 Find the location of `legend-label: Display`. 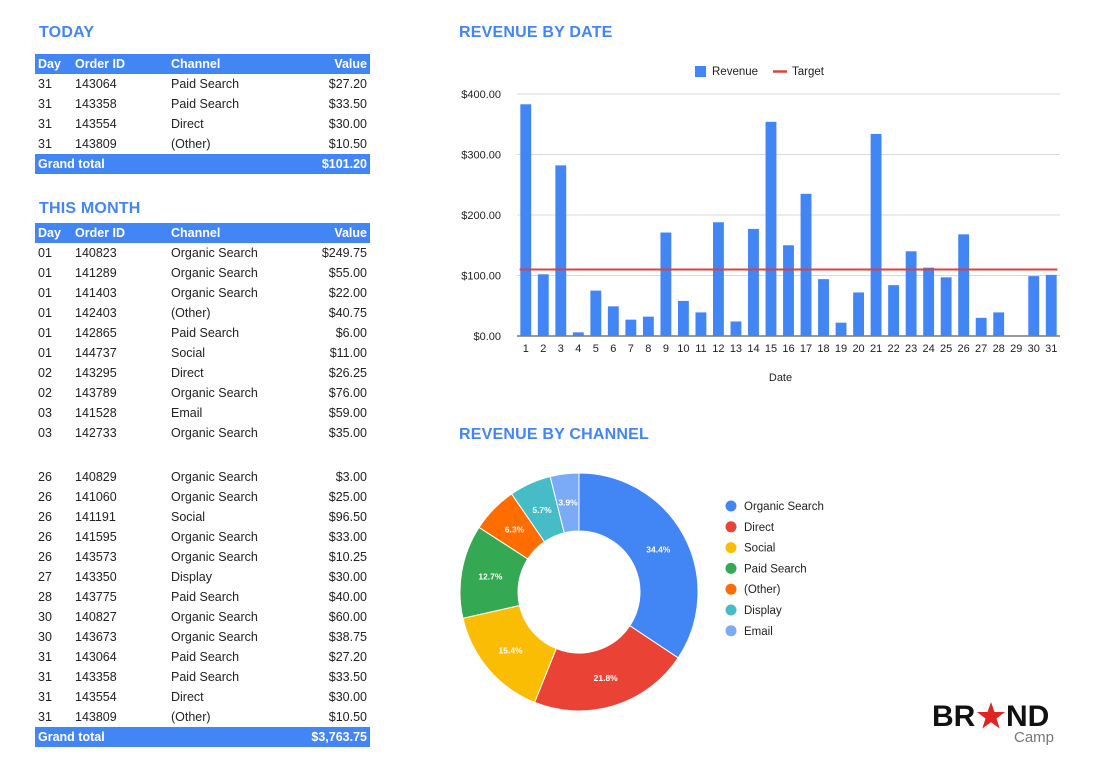

legend-label: Display is located at coordinates (763, 611).